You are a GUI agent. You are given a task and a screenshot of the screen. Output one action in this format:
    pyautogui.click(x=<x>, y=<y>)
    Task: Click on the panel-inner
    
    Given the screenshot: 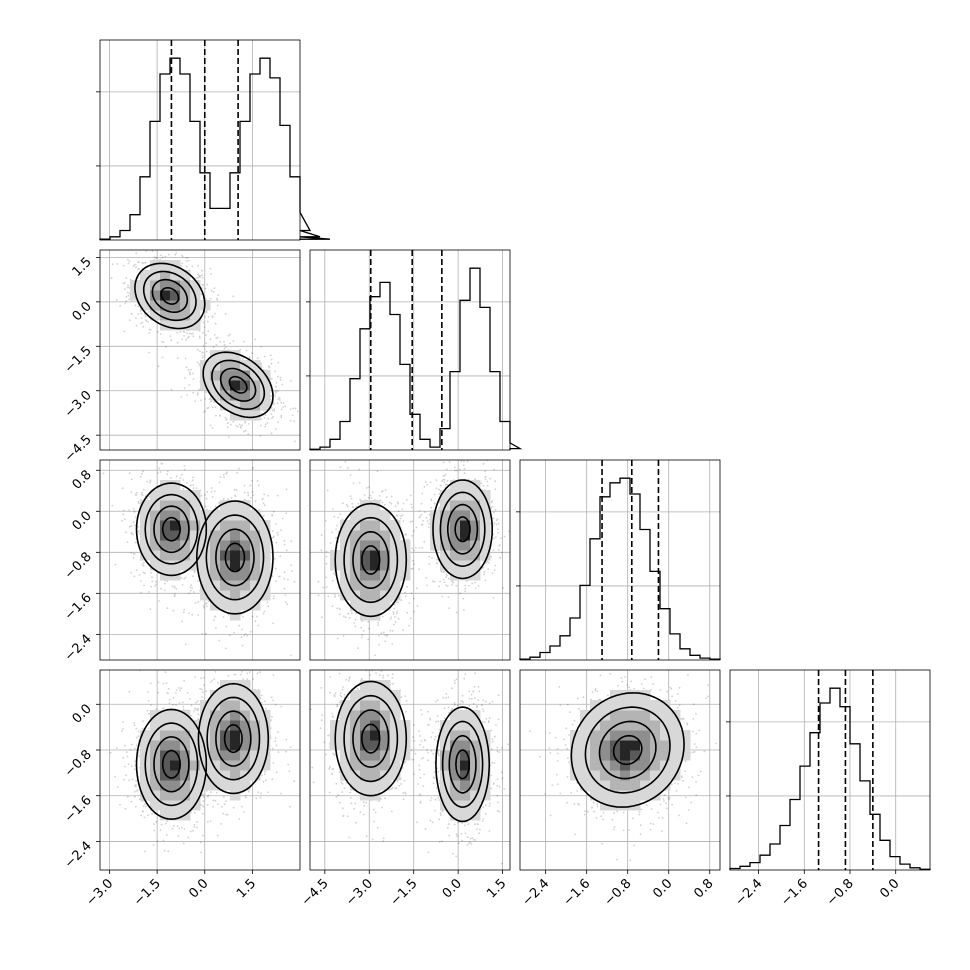 What is the action you would take?
    pyautogui.click(x=410, y=560)
    